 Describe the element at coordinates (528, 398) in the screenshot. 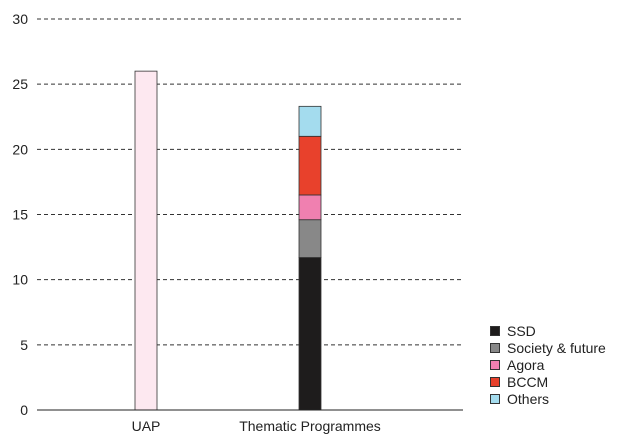

I see `legend-label: Others` at that location.